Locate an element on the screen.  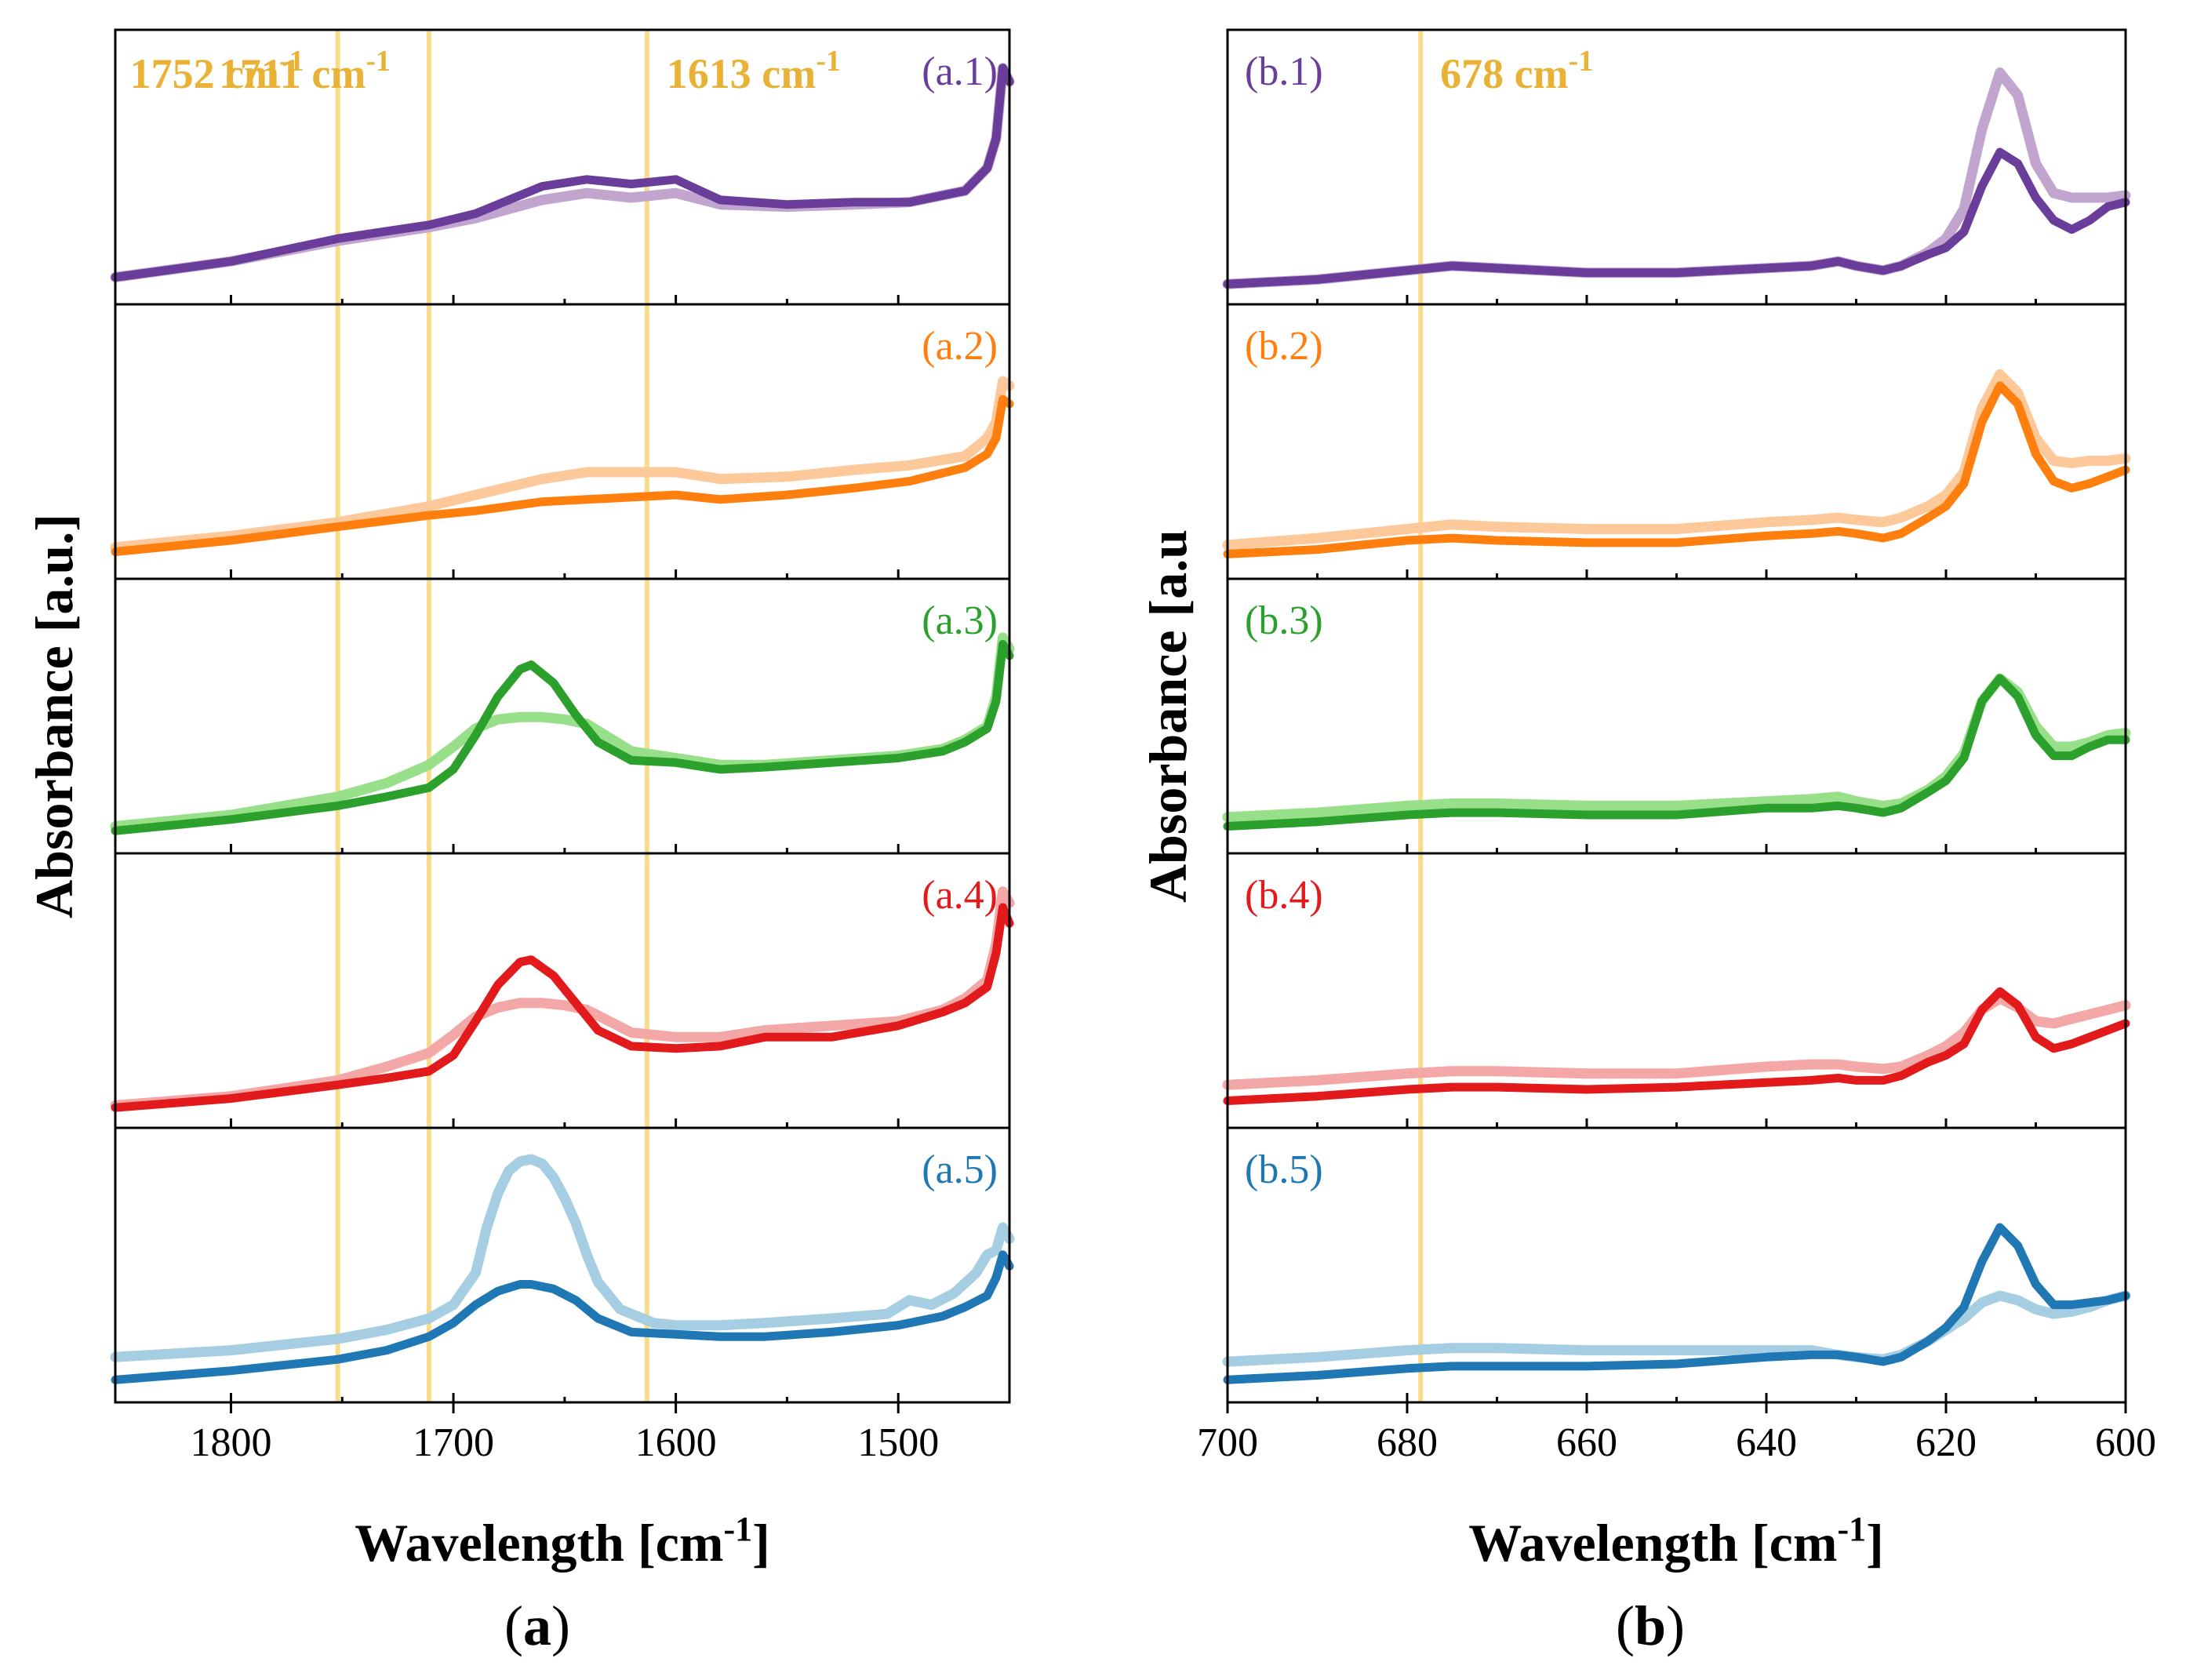
panel-b-x-axis-title-main: Wavelength [cm is located at coordinates (1652, 1543).